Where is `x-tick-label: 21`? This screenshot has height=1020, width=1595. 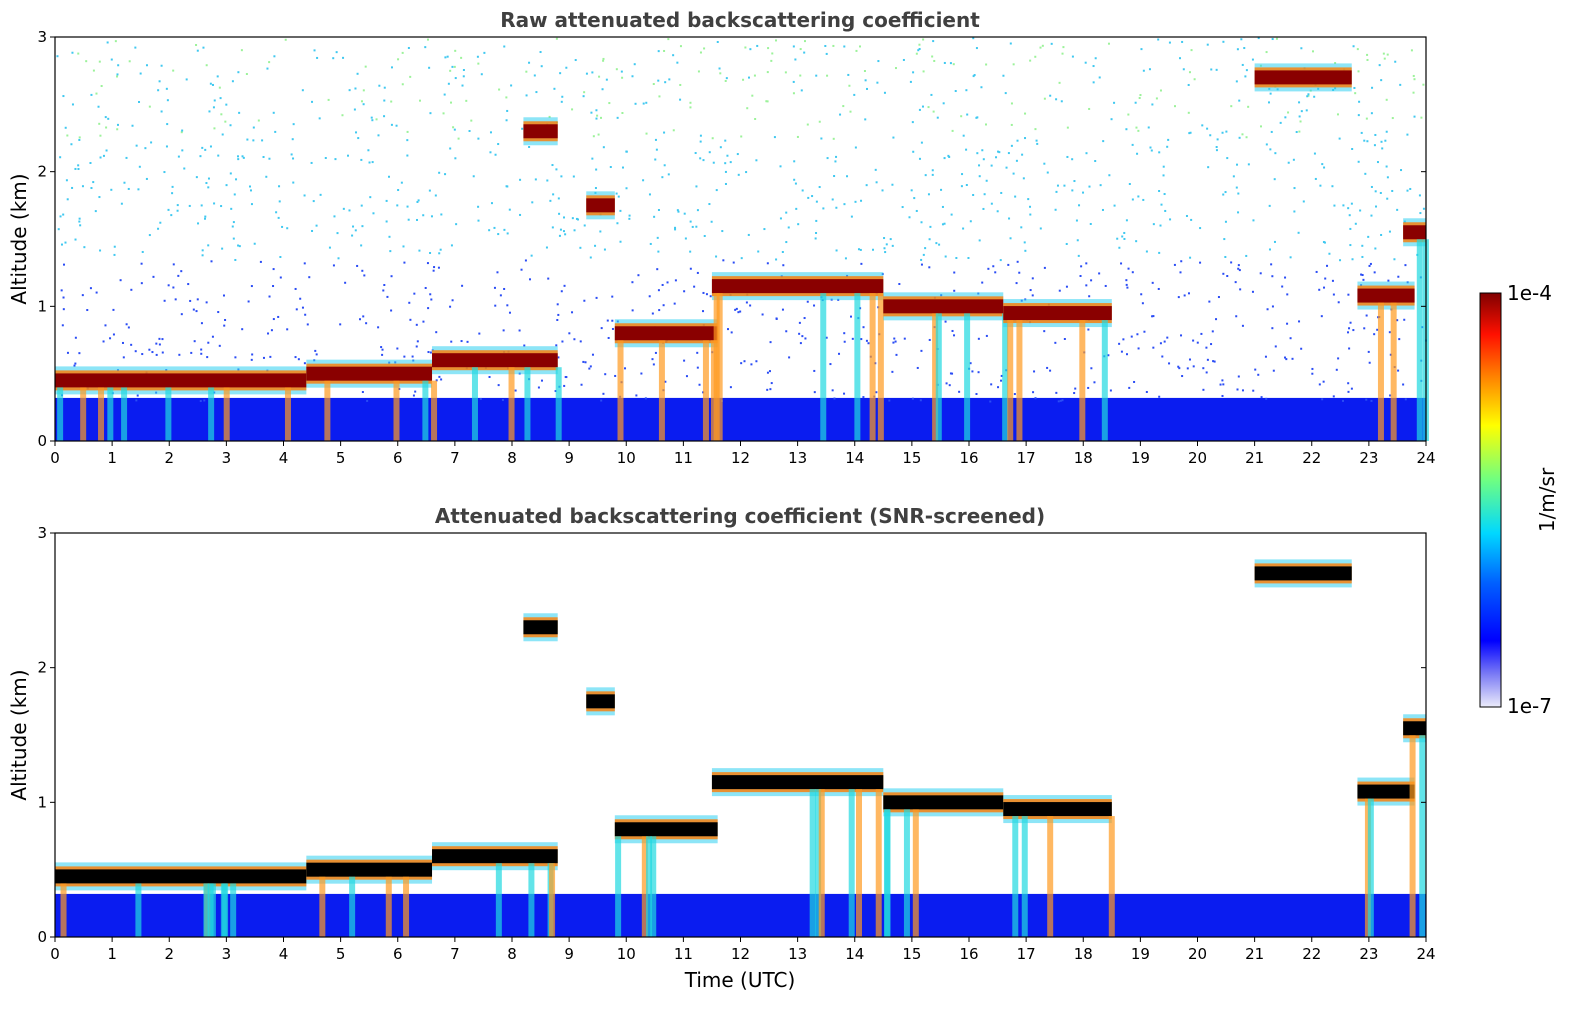 x-tick-label: 21 is located at coordinates (1254, 954).